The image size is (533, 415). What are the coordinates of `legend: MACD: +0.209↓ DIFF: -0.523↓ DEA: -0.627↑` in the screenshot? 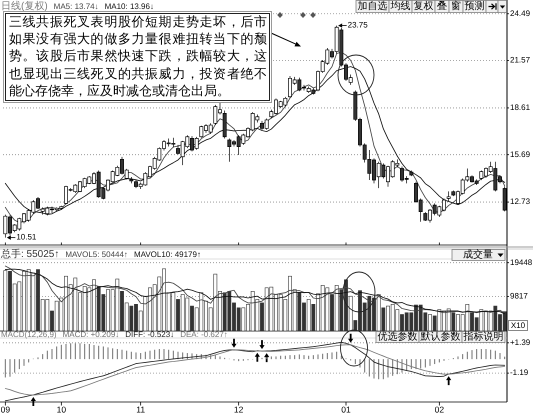 It's located at (145, 334).